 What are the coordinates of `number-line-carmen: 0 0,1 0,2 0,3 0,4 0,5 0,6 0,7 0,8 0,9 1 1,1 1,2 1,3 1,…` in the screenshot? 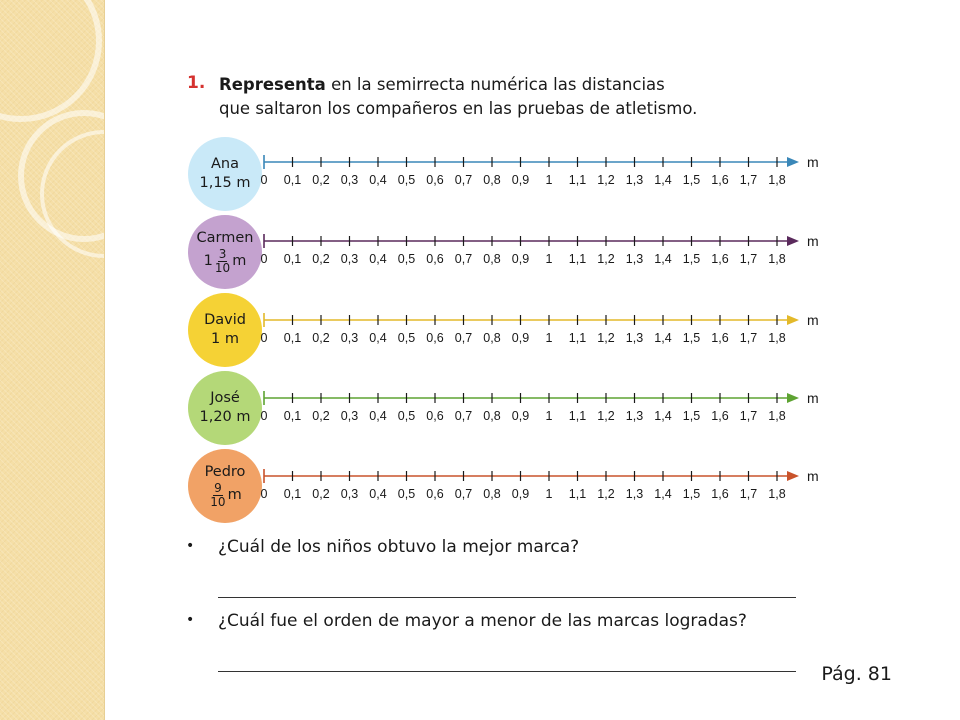 It's located at (540, 249).